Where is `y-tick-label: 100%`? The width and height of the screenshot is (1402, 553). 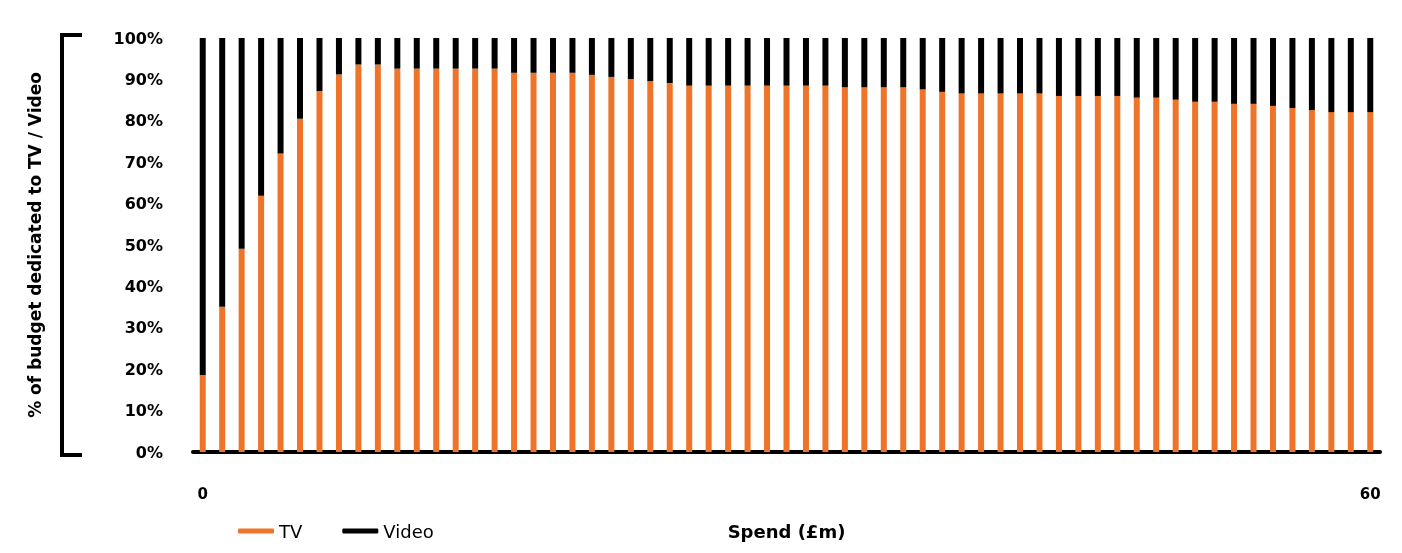
y-tick-label: 100% is located at coordinates (138, 38).